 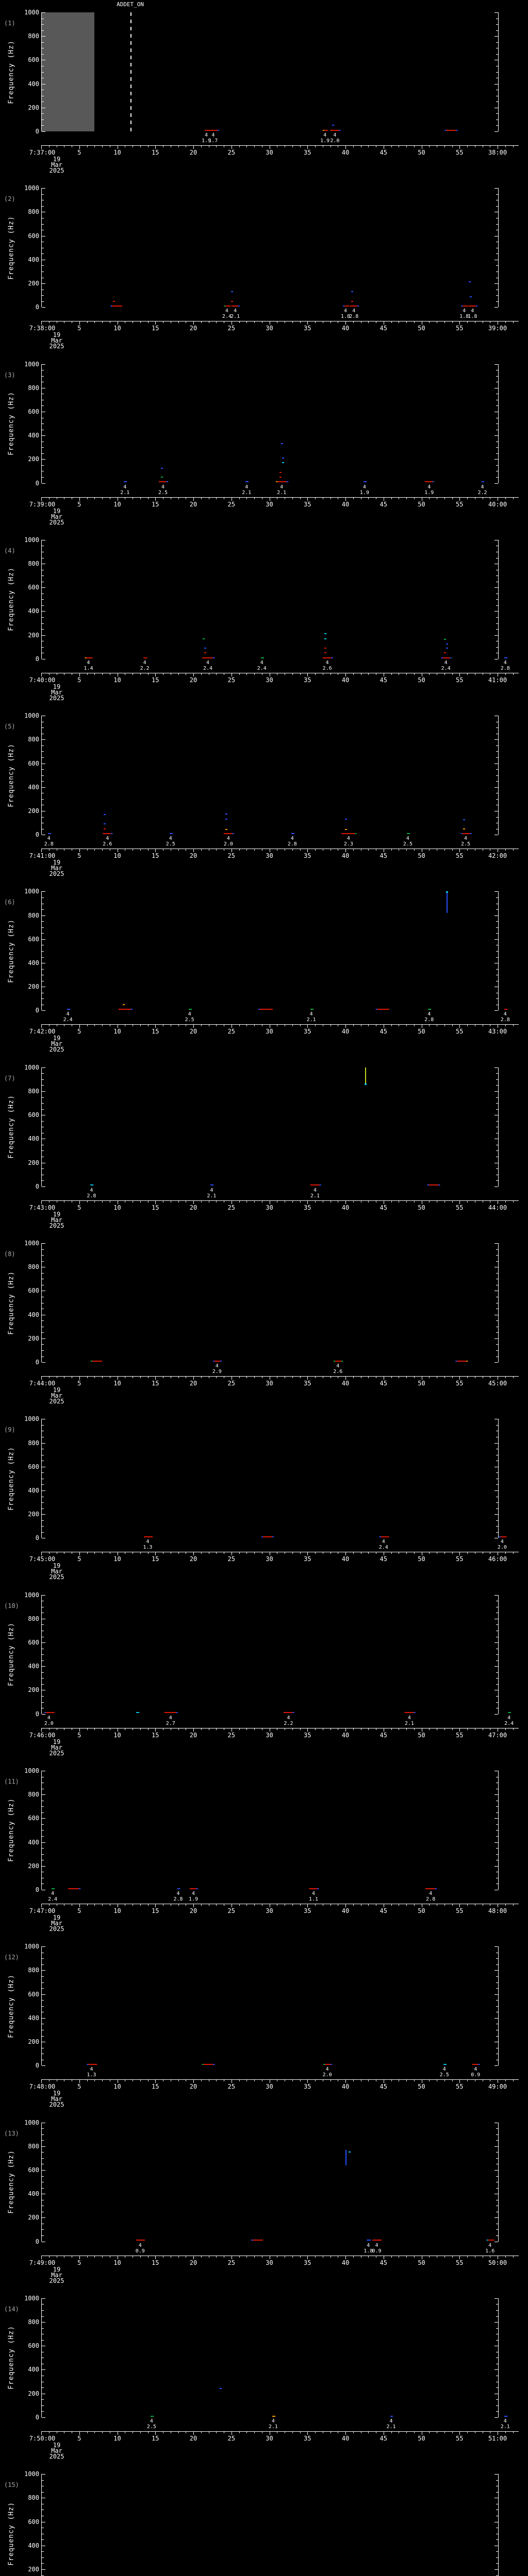 What do you see at coordinates (11, 2133) in the screenshot?
I see `panel-index-label: (13)` at bounding box center [11, 2133].